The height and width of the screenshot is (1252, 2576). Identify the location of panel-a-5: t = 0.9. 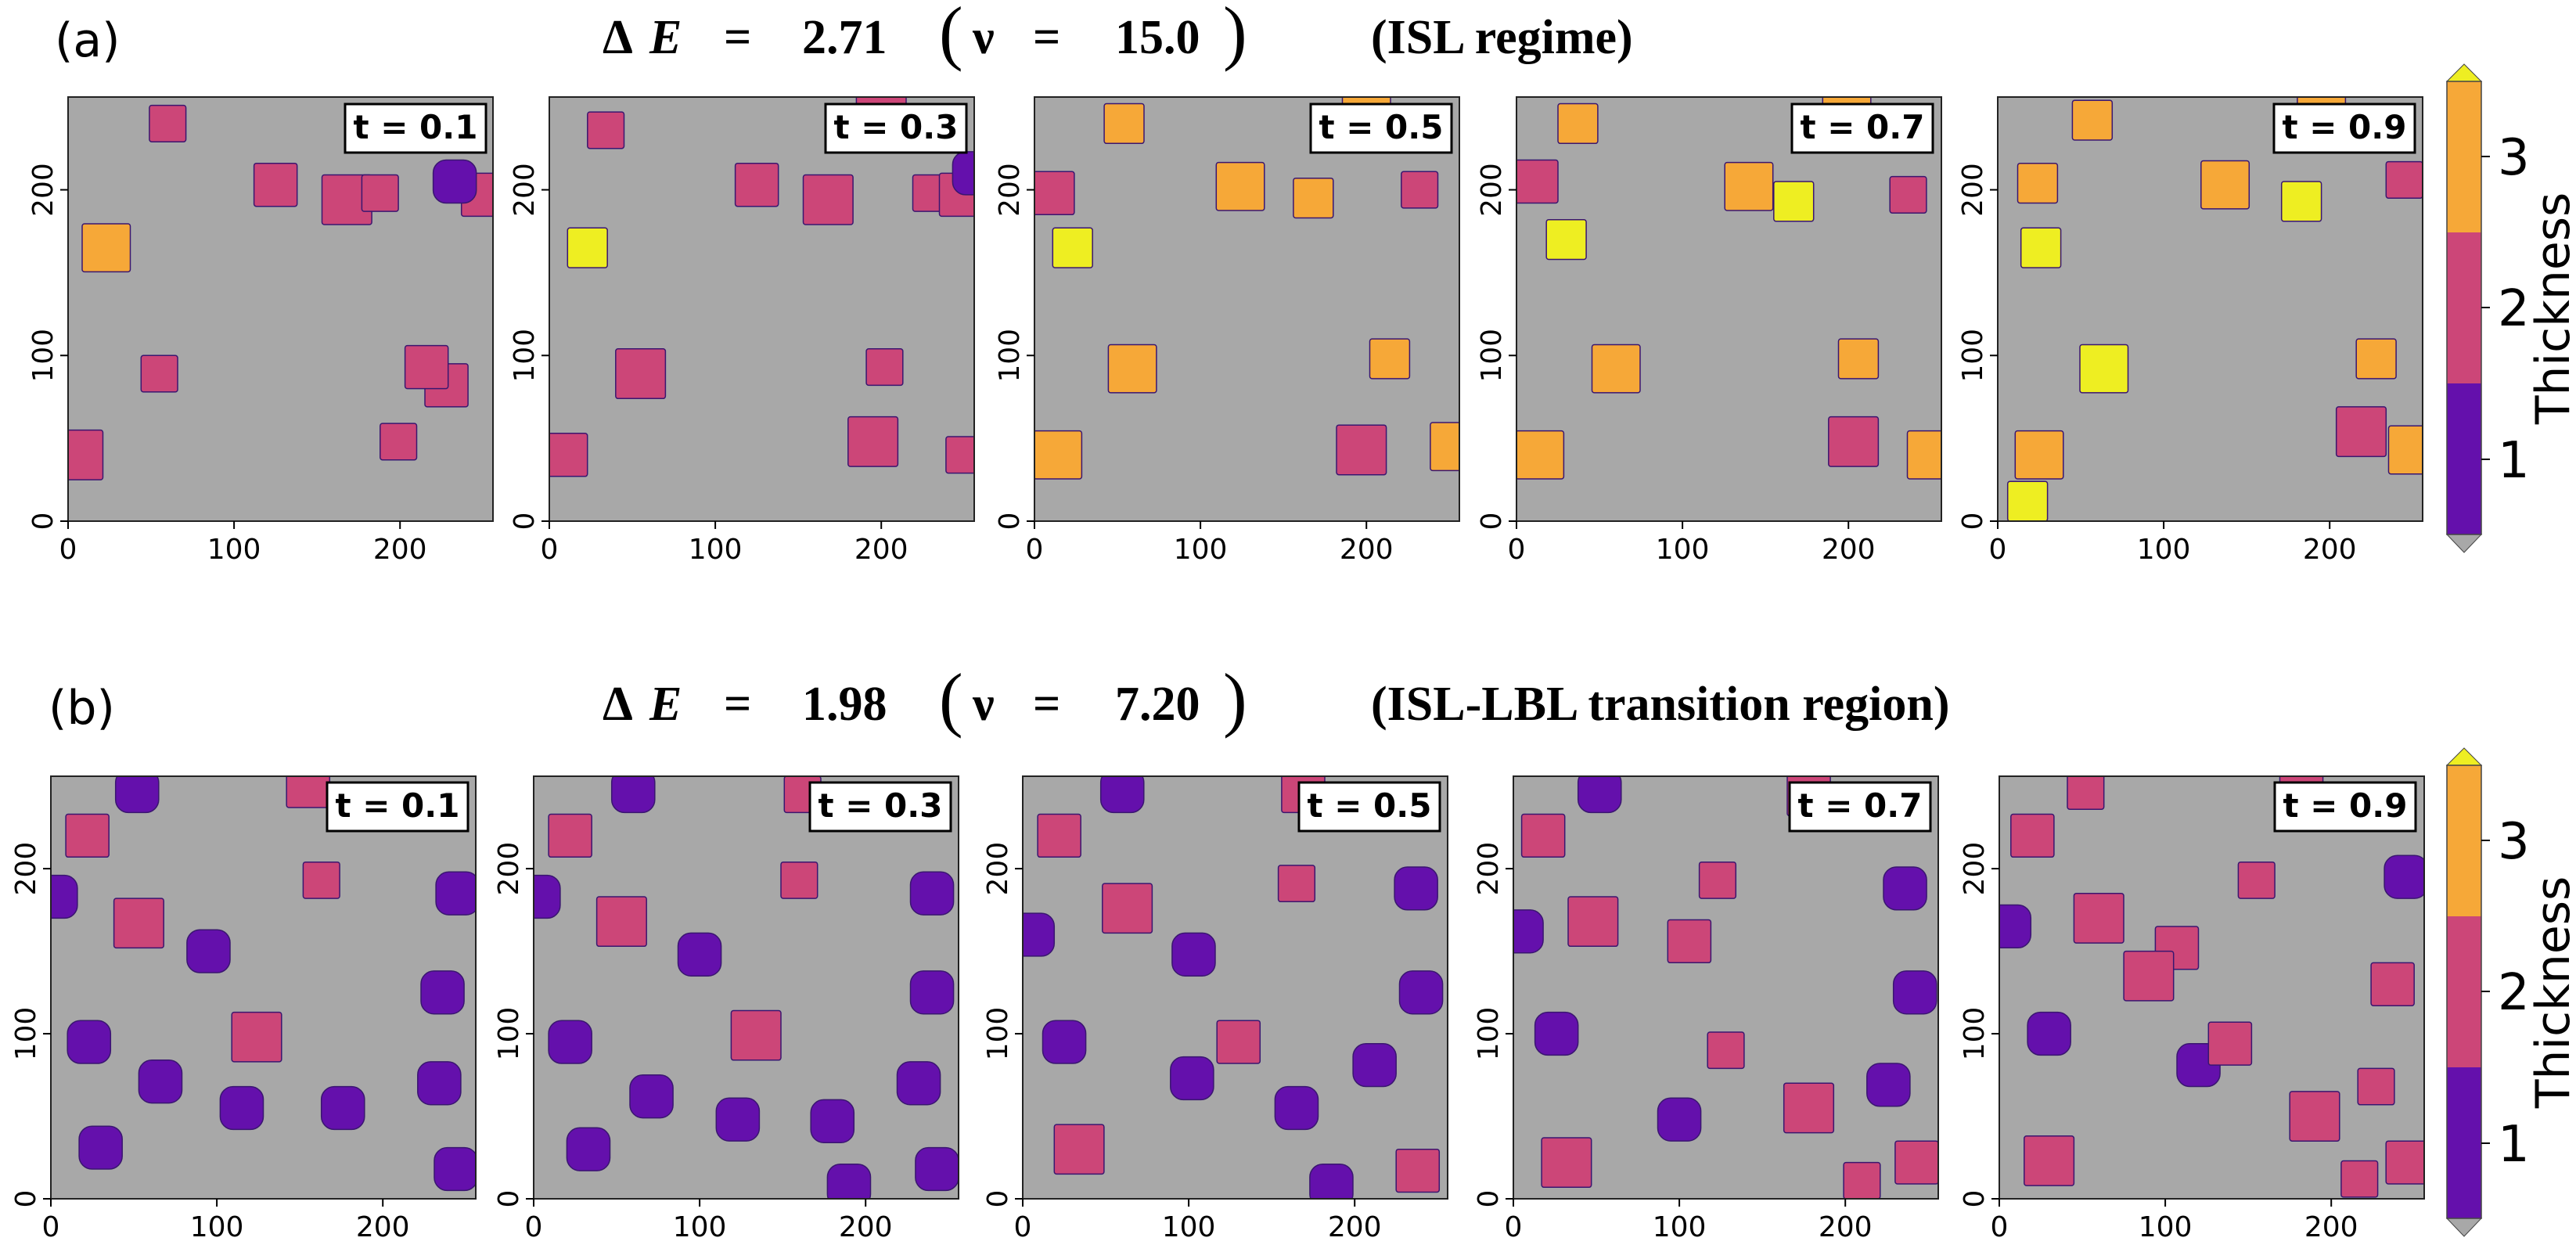
(2210, 309).